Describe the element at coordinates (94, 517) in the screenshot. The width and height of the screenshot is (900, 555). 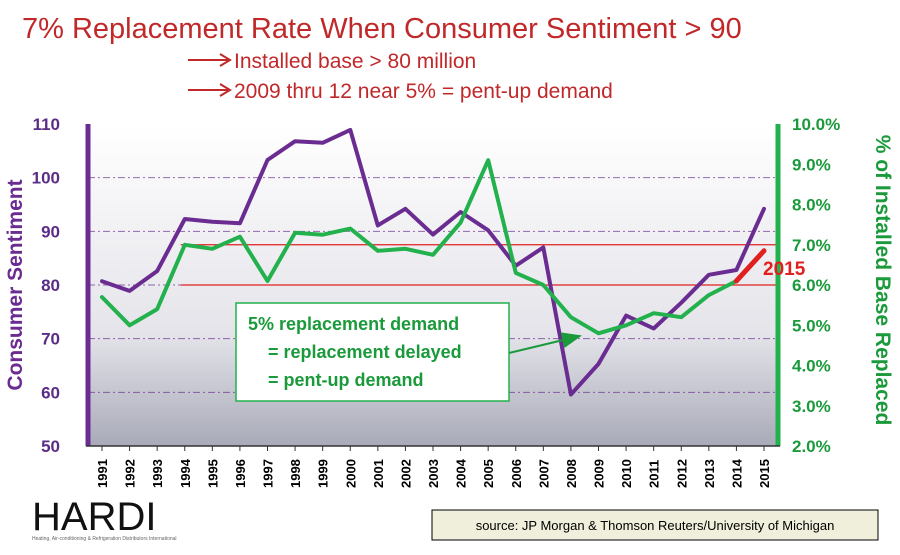
I see `logo-text: HARDI` at that location.